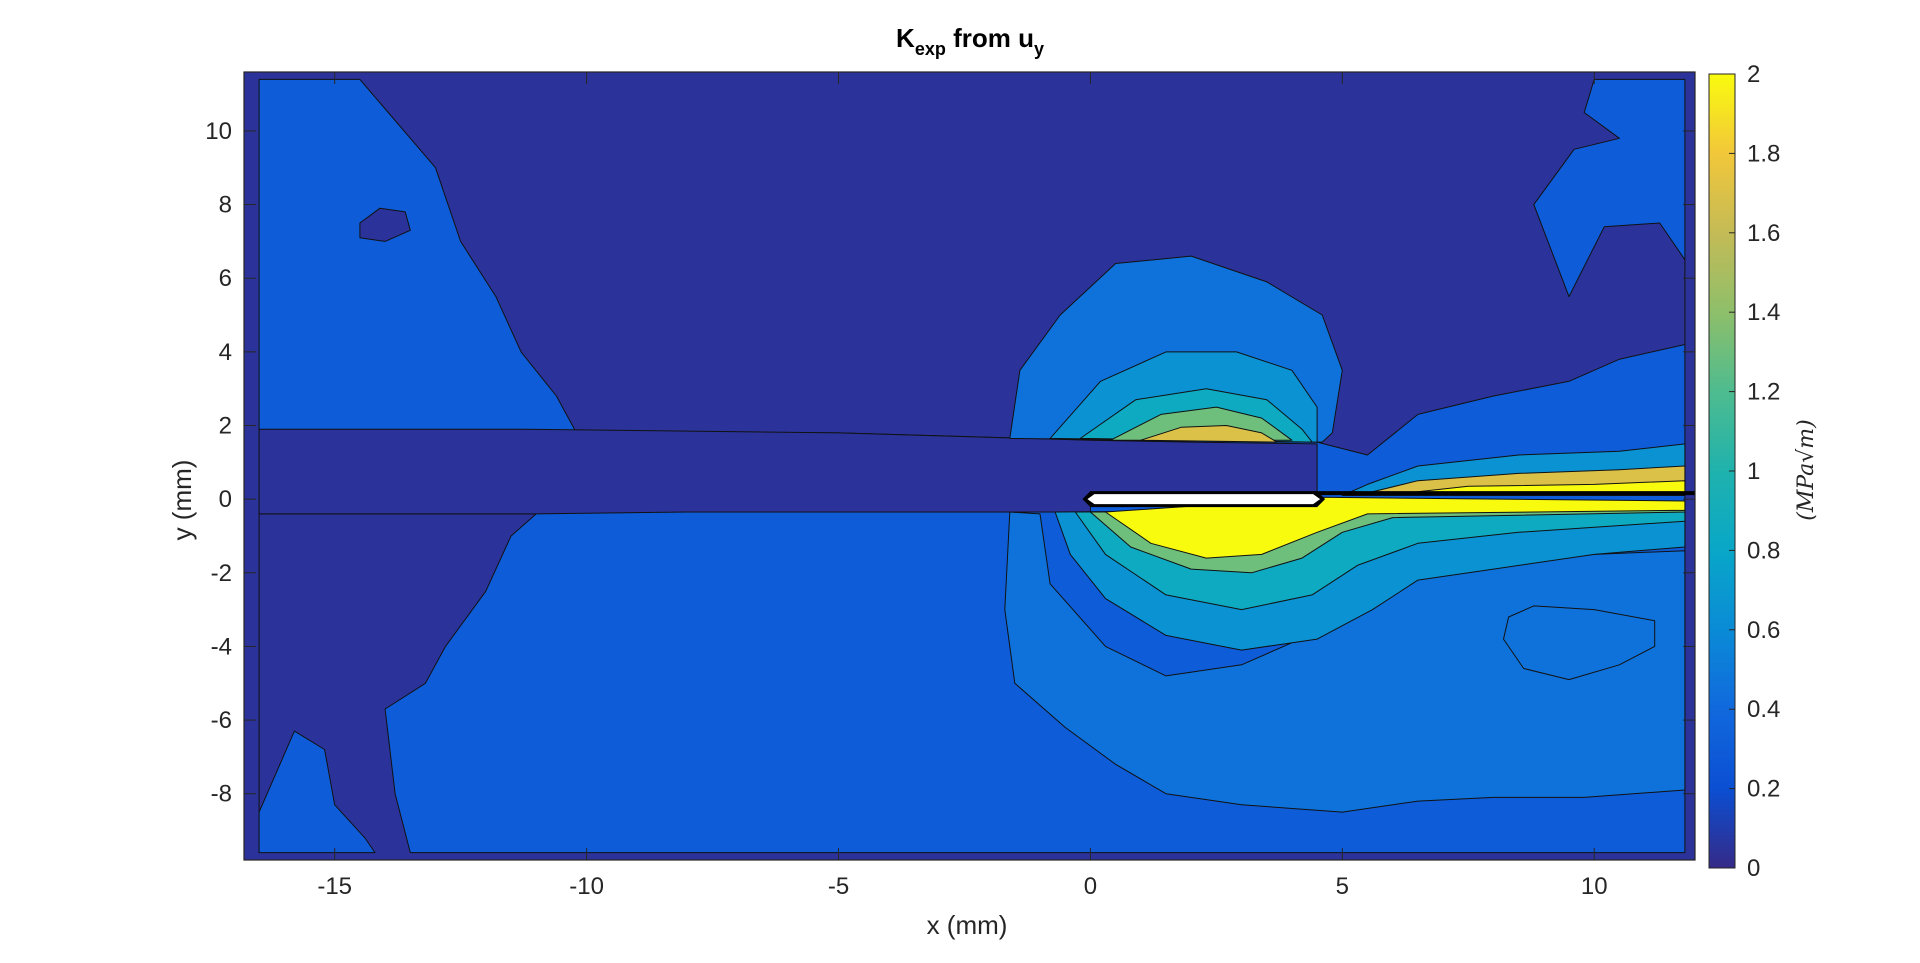 Image resolution: width=1920 pixels, height=963 pixels. What do you see at coordinates (225, 425) in the screenshot?
I see `y-tick-label: 2` at bounding box center [225, 425].